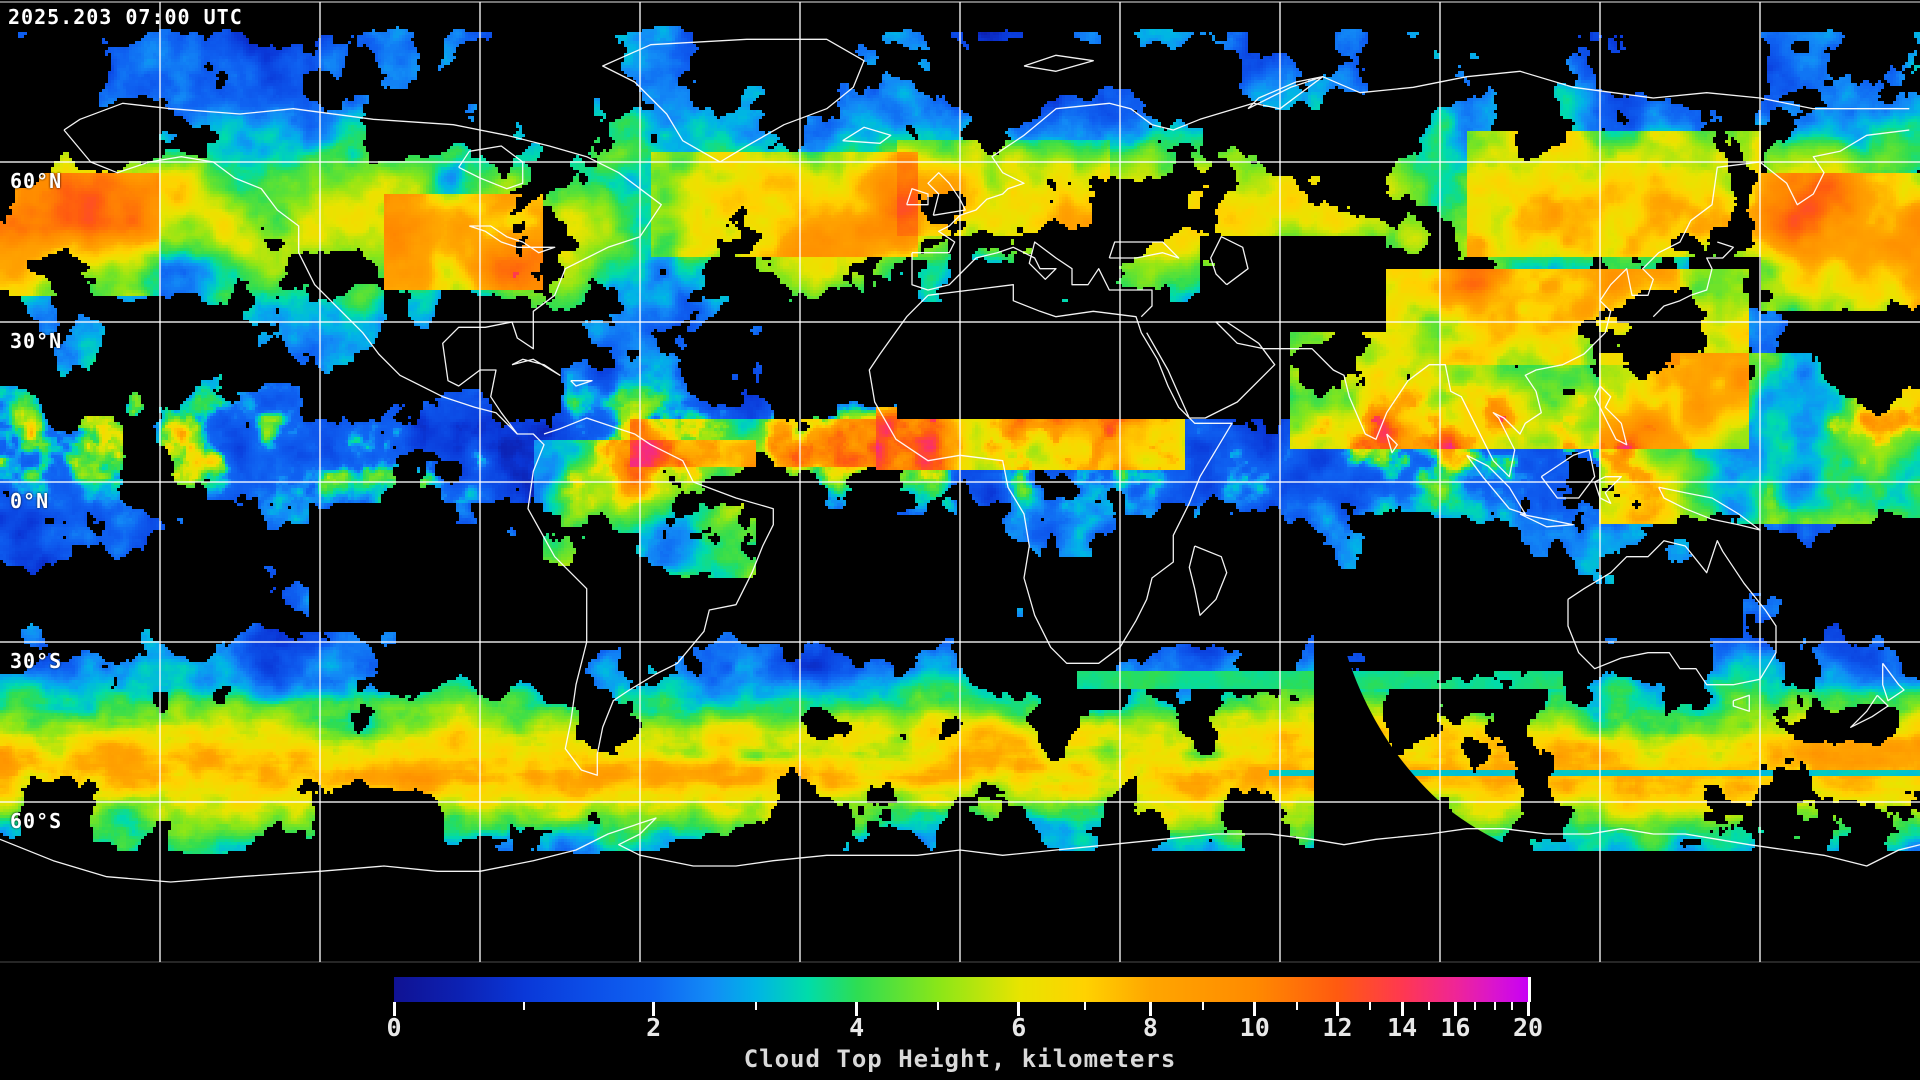 Image resolution: width=1920 pixels, height=1080 pixels. What do you see at coordinates (857, 1027) in the screenshot?
I see `colorbar-tick-label: 4` at bounding box center [857, 1027].